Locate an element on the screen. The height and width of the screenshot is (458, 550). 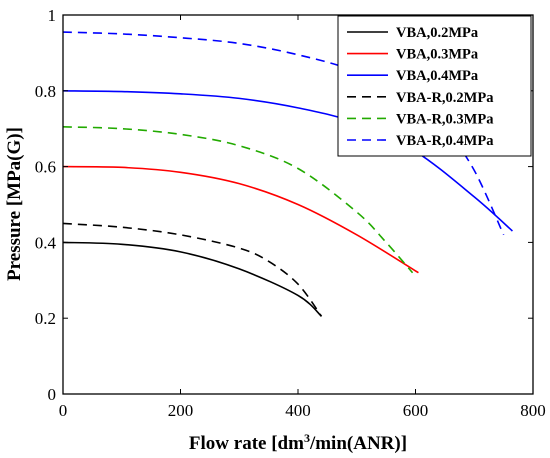
x-tick-label: 600 is located at coordinates (416, 410).